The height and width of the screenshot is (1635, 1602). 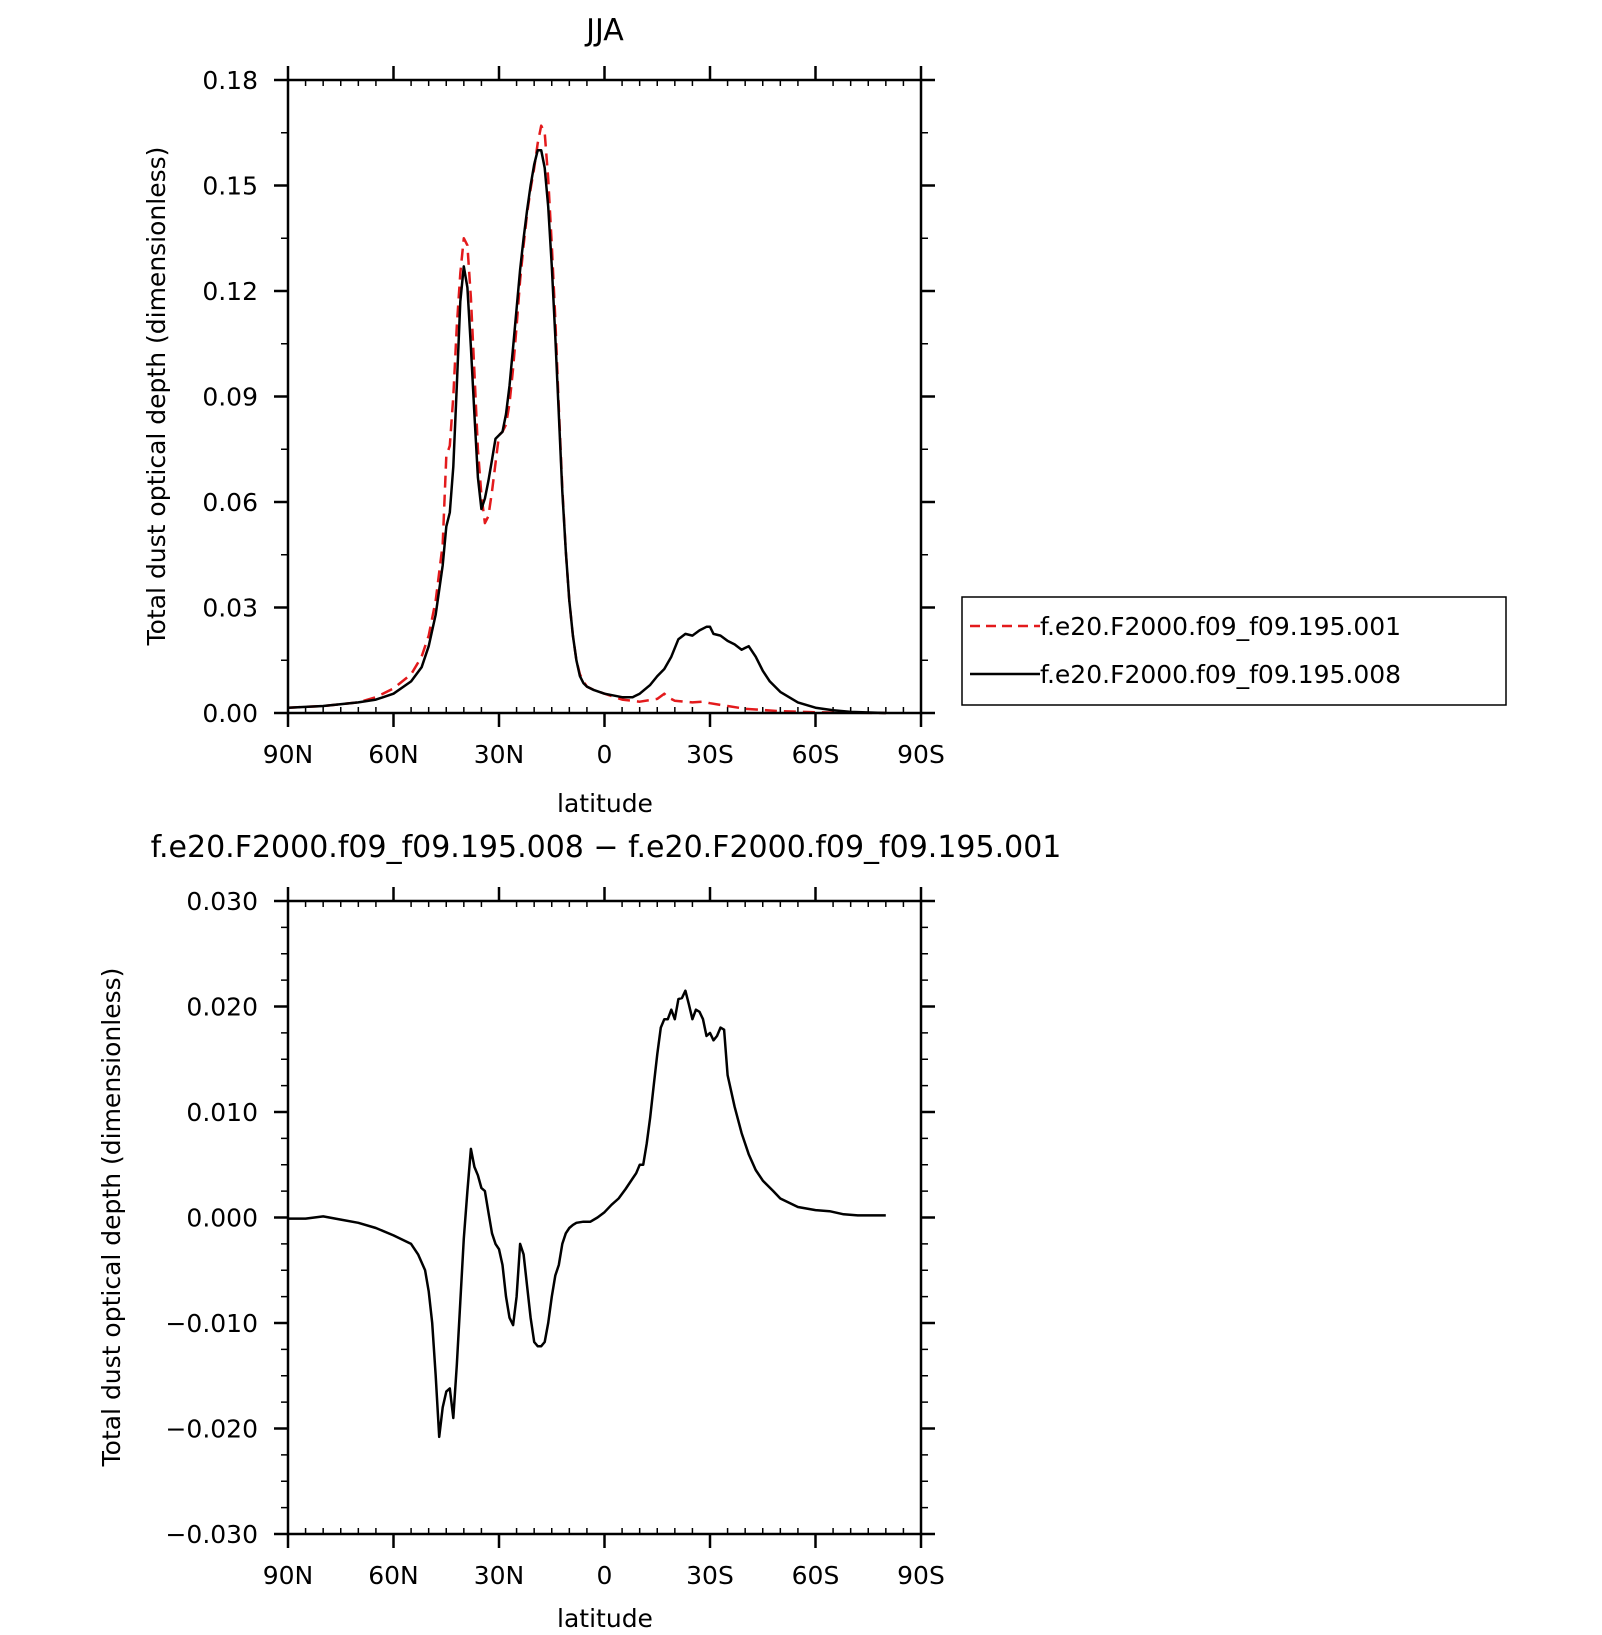 What do you see at coordinates (604, 30) in the screenshot?
I see `panel1-title: JJA` at bounding box center [604, 30].